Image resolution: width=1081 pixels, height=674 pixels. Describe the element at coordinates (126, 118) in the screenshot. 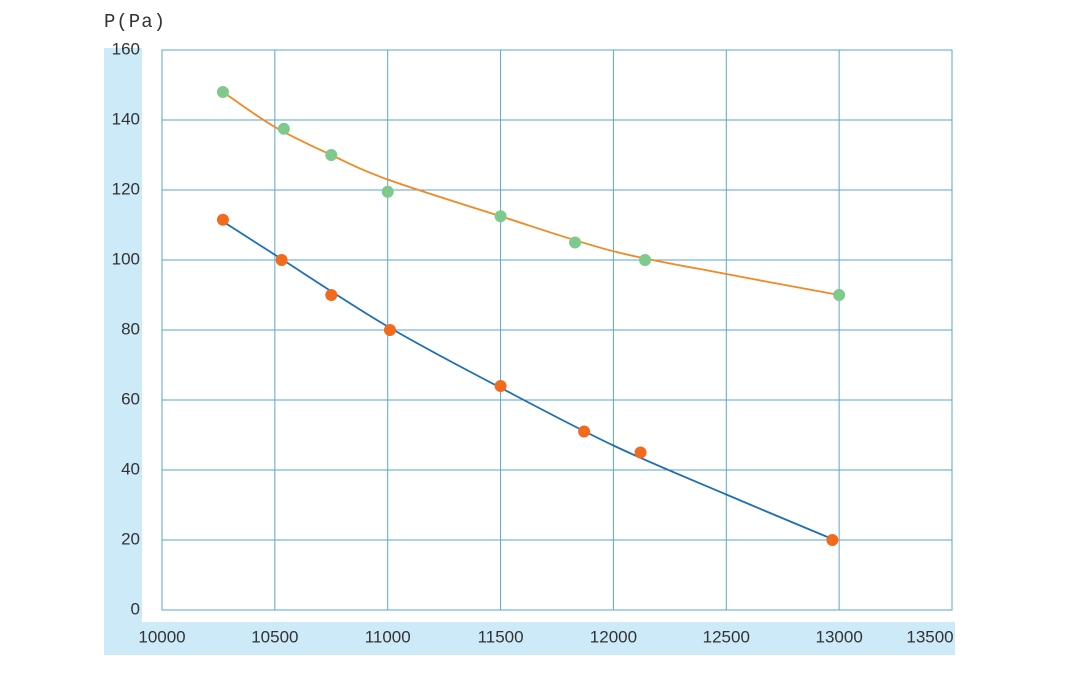

I see `y-tick-label: 140` at that location.